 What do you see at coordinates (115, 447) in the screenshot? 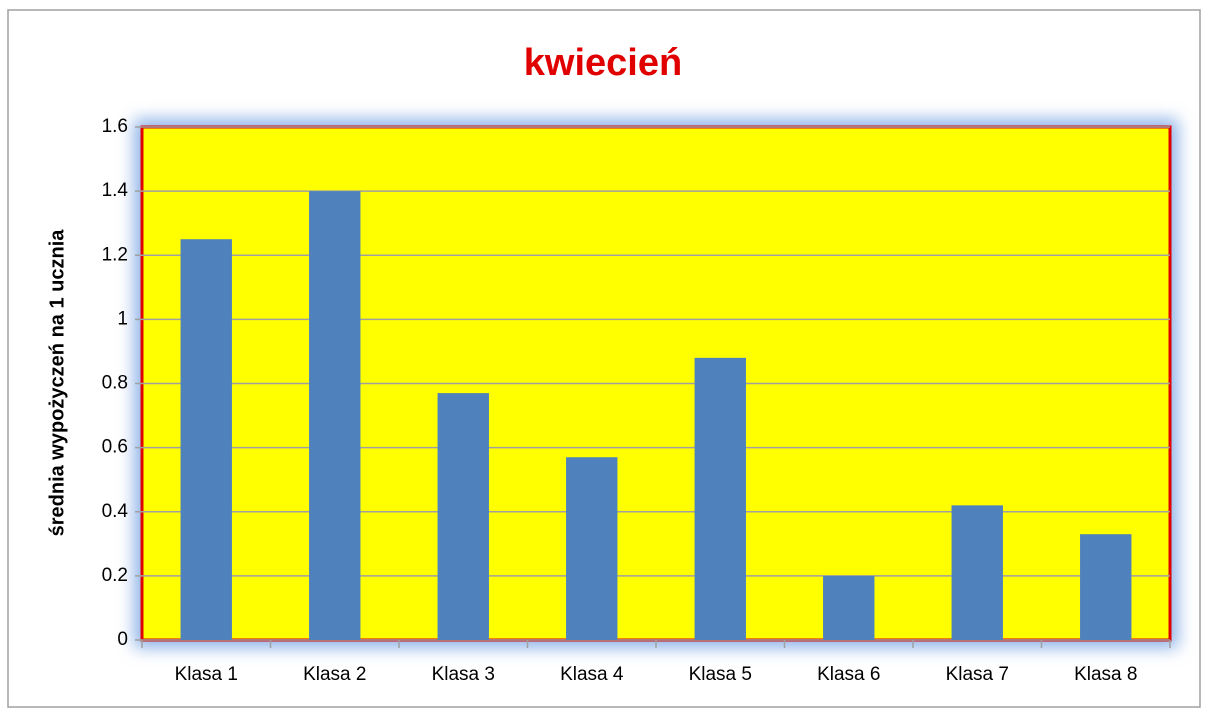
I see `y-tick-label: 0.6` at bounding box center [115, 447].